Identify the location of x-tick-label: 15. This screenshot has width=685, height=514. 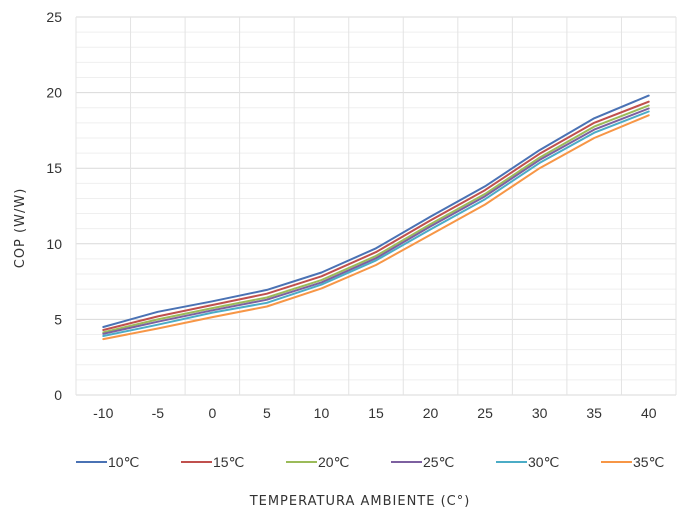
(376, 413).